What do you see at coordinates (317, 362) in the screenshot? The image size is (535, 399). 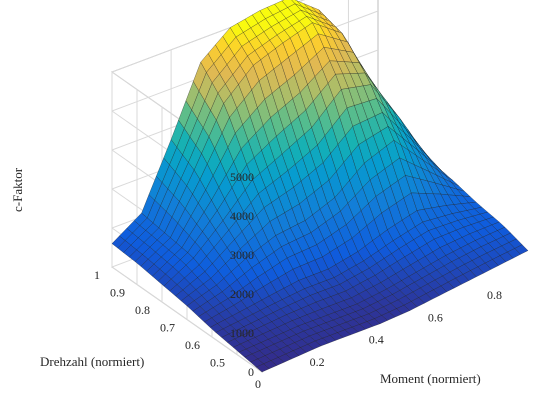 I see `x-tick-label: 0.2` at bounding box center [317, 362].